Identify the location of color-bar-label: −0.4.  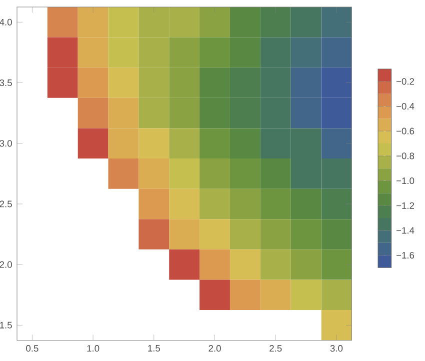
(405, 106).